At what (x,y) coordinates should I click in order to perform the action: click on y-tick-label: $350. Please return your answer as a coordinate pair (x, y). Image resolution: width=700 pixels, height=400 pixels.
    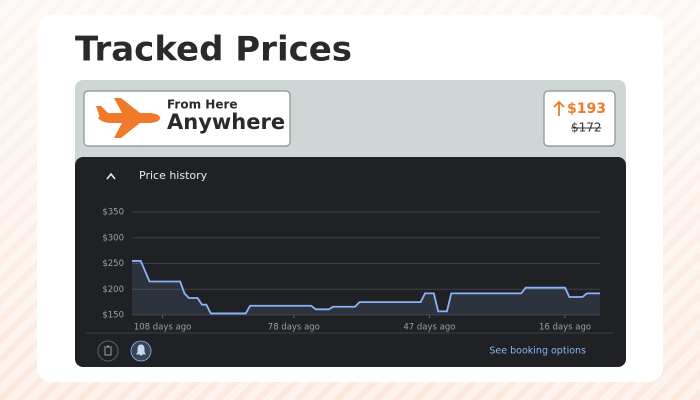
    Looking at the image, I should click on (113, 213).